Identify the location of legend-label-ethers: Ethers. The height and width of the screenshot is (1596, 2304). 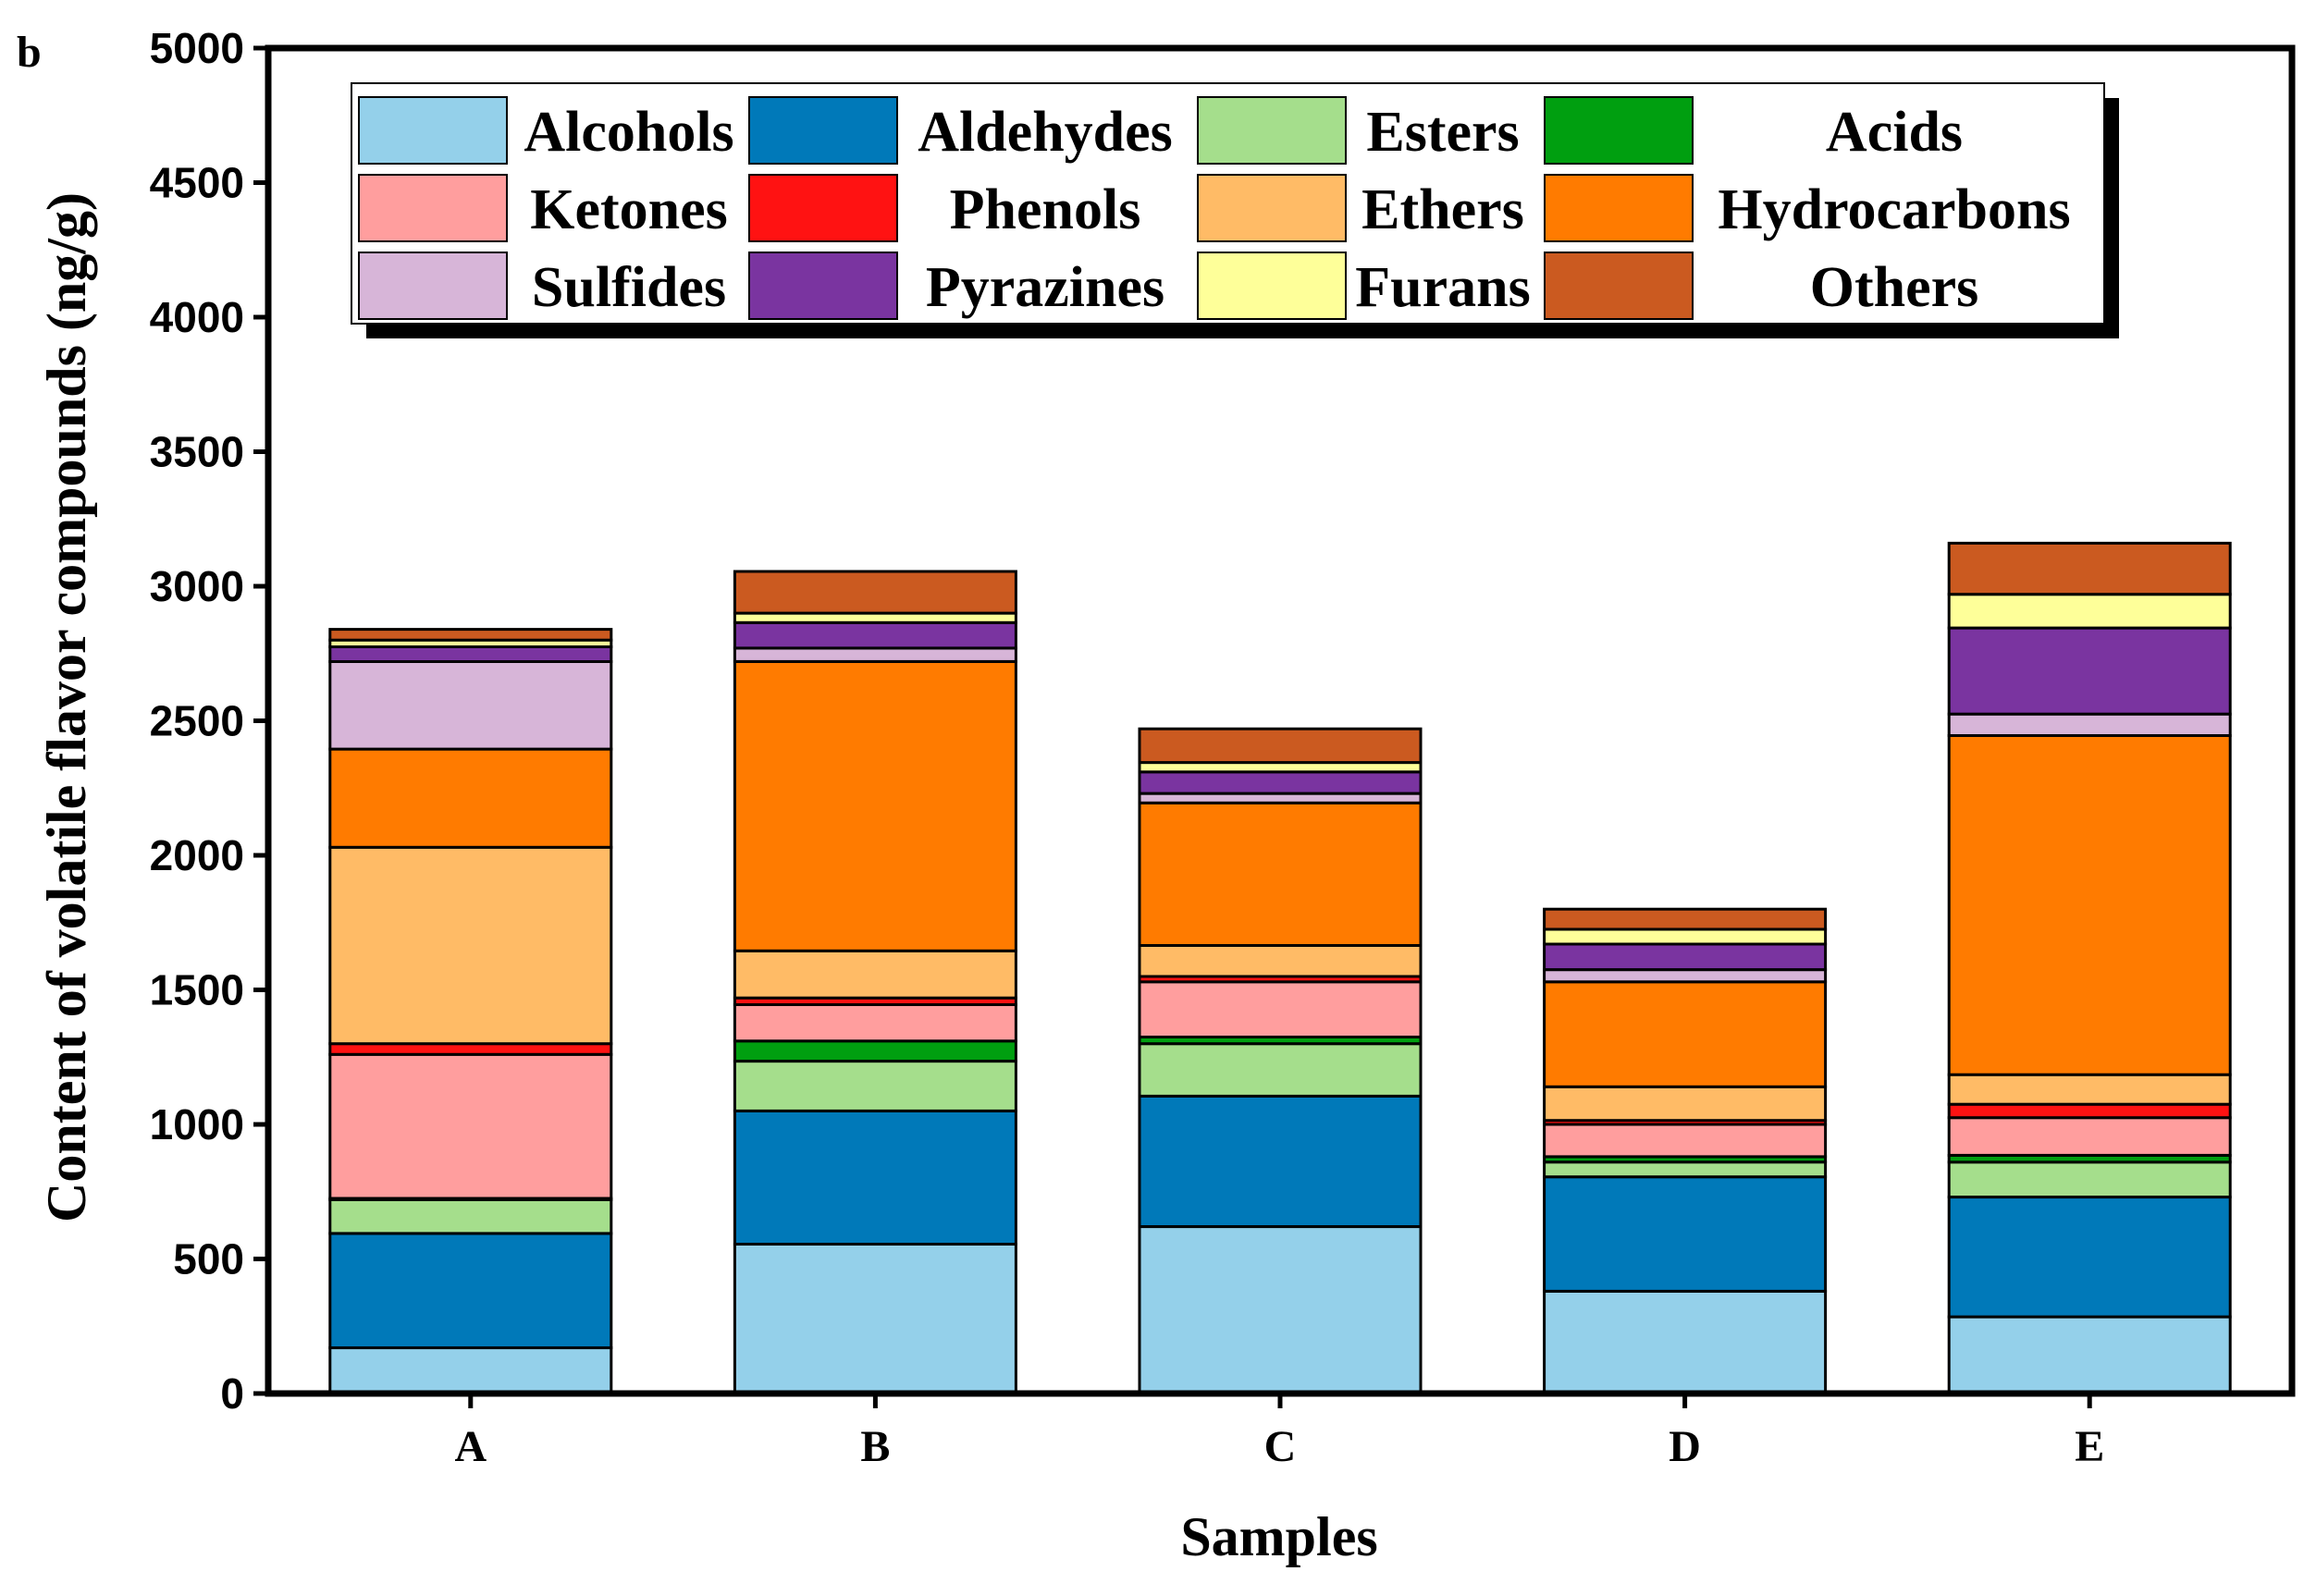
(1442, 209).